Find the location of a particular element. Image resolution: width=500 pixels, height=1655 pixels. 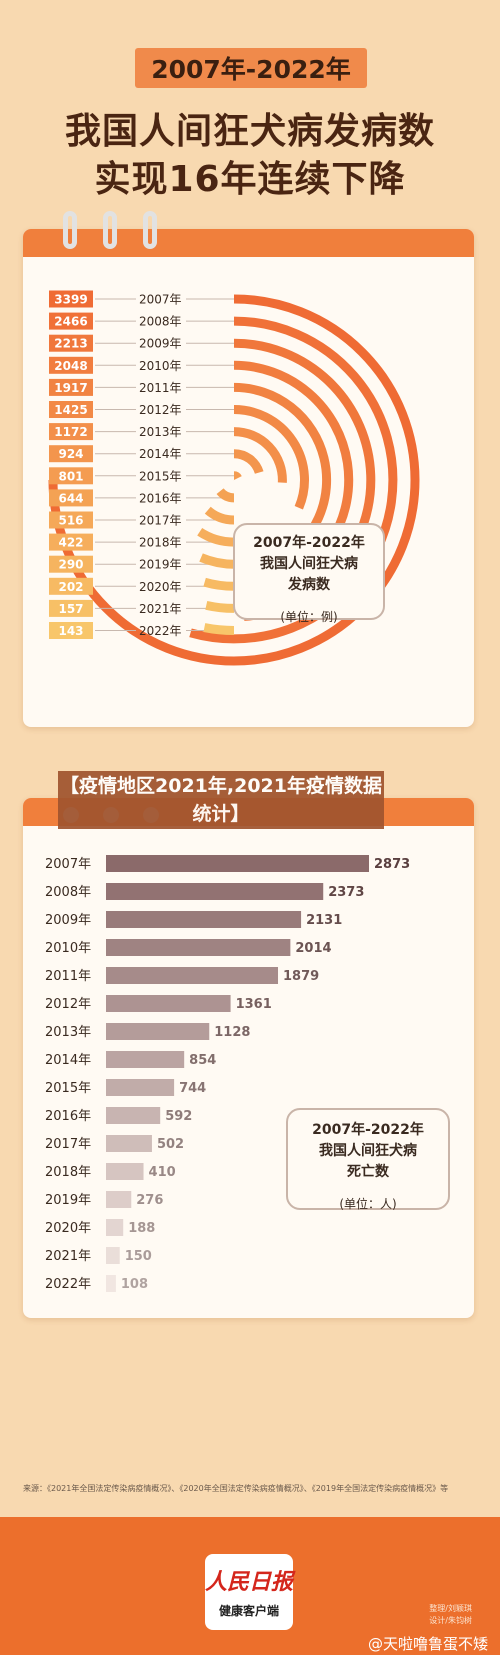

deaths-year-label: 2014年 is located at coordinates (68, 1060).